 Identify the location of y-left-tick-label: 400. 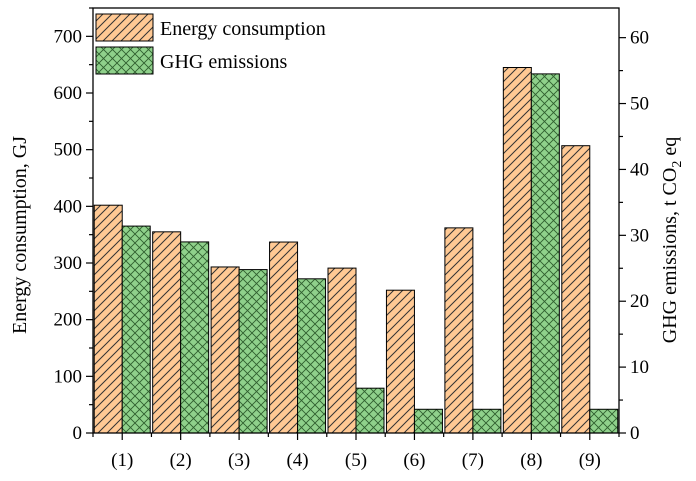
(68, 206).